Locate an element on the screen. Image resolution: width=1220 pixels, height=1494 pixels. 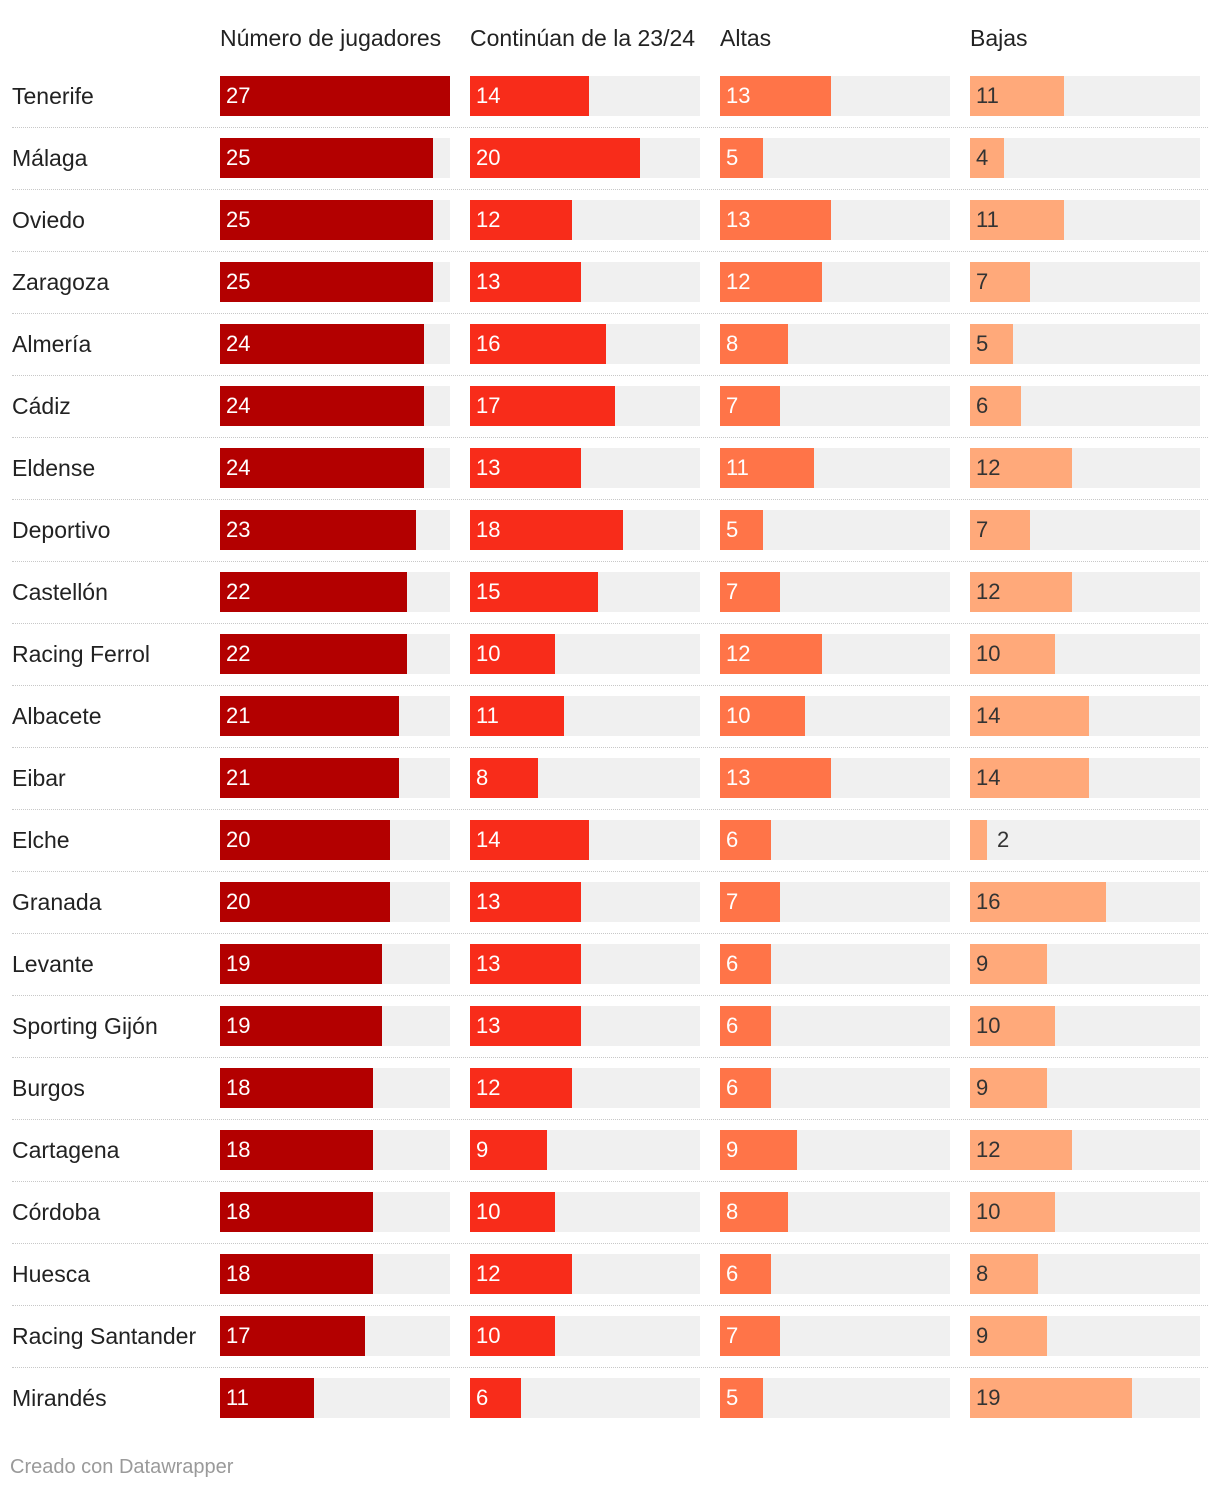
table-row: Tenerife 27 14 13 11 is located at coordinates (610, 107).